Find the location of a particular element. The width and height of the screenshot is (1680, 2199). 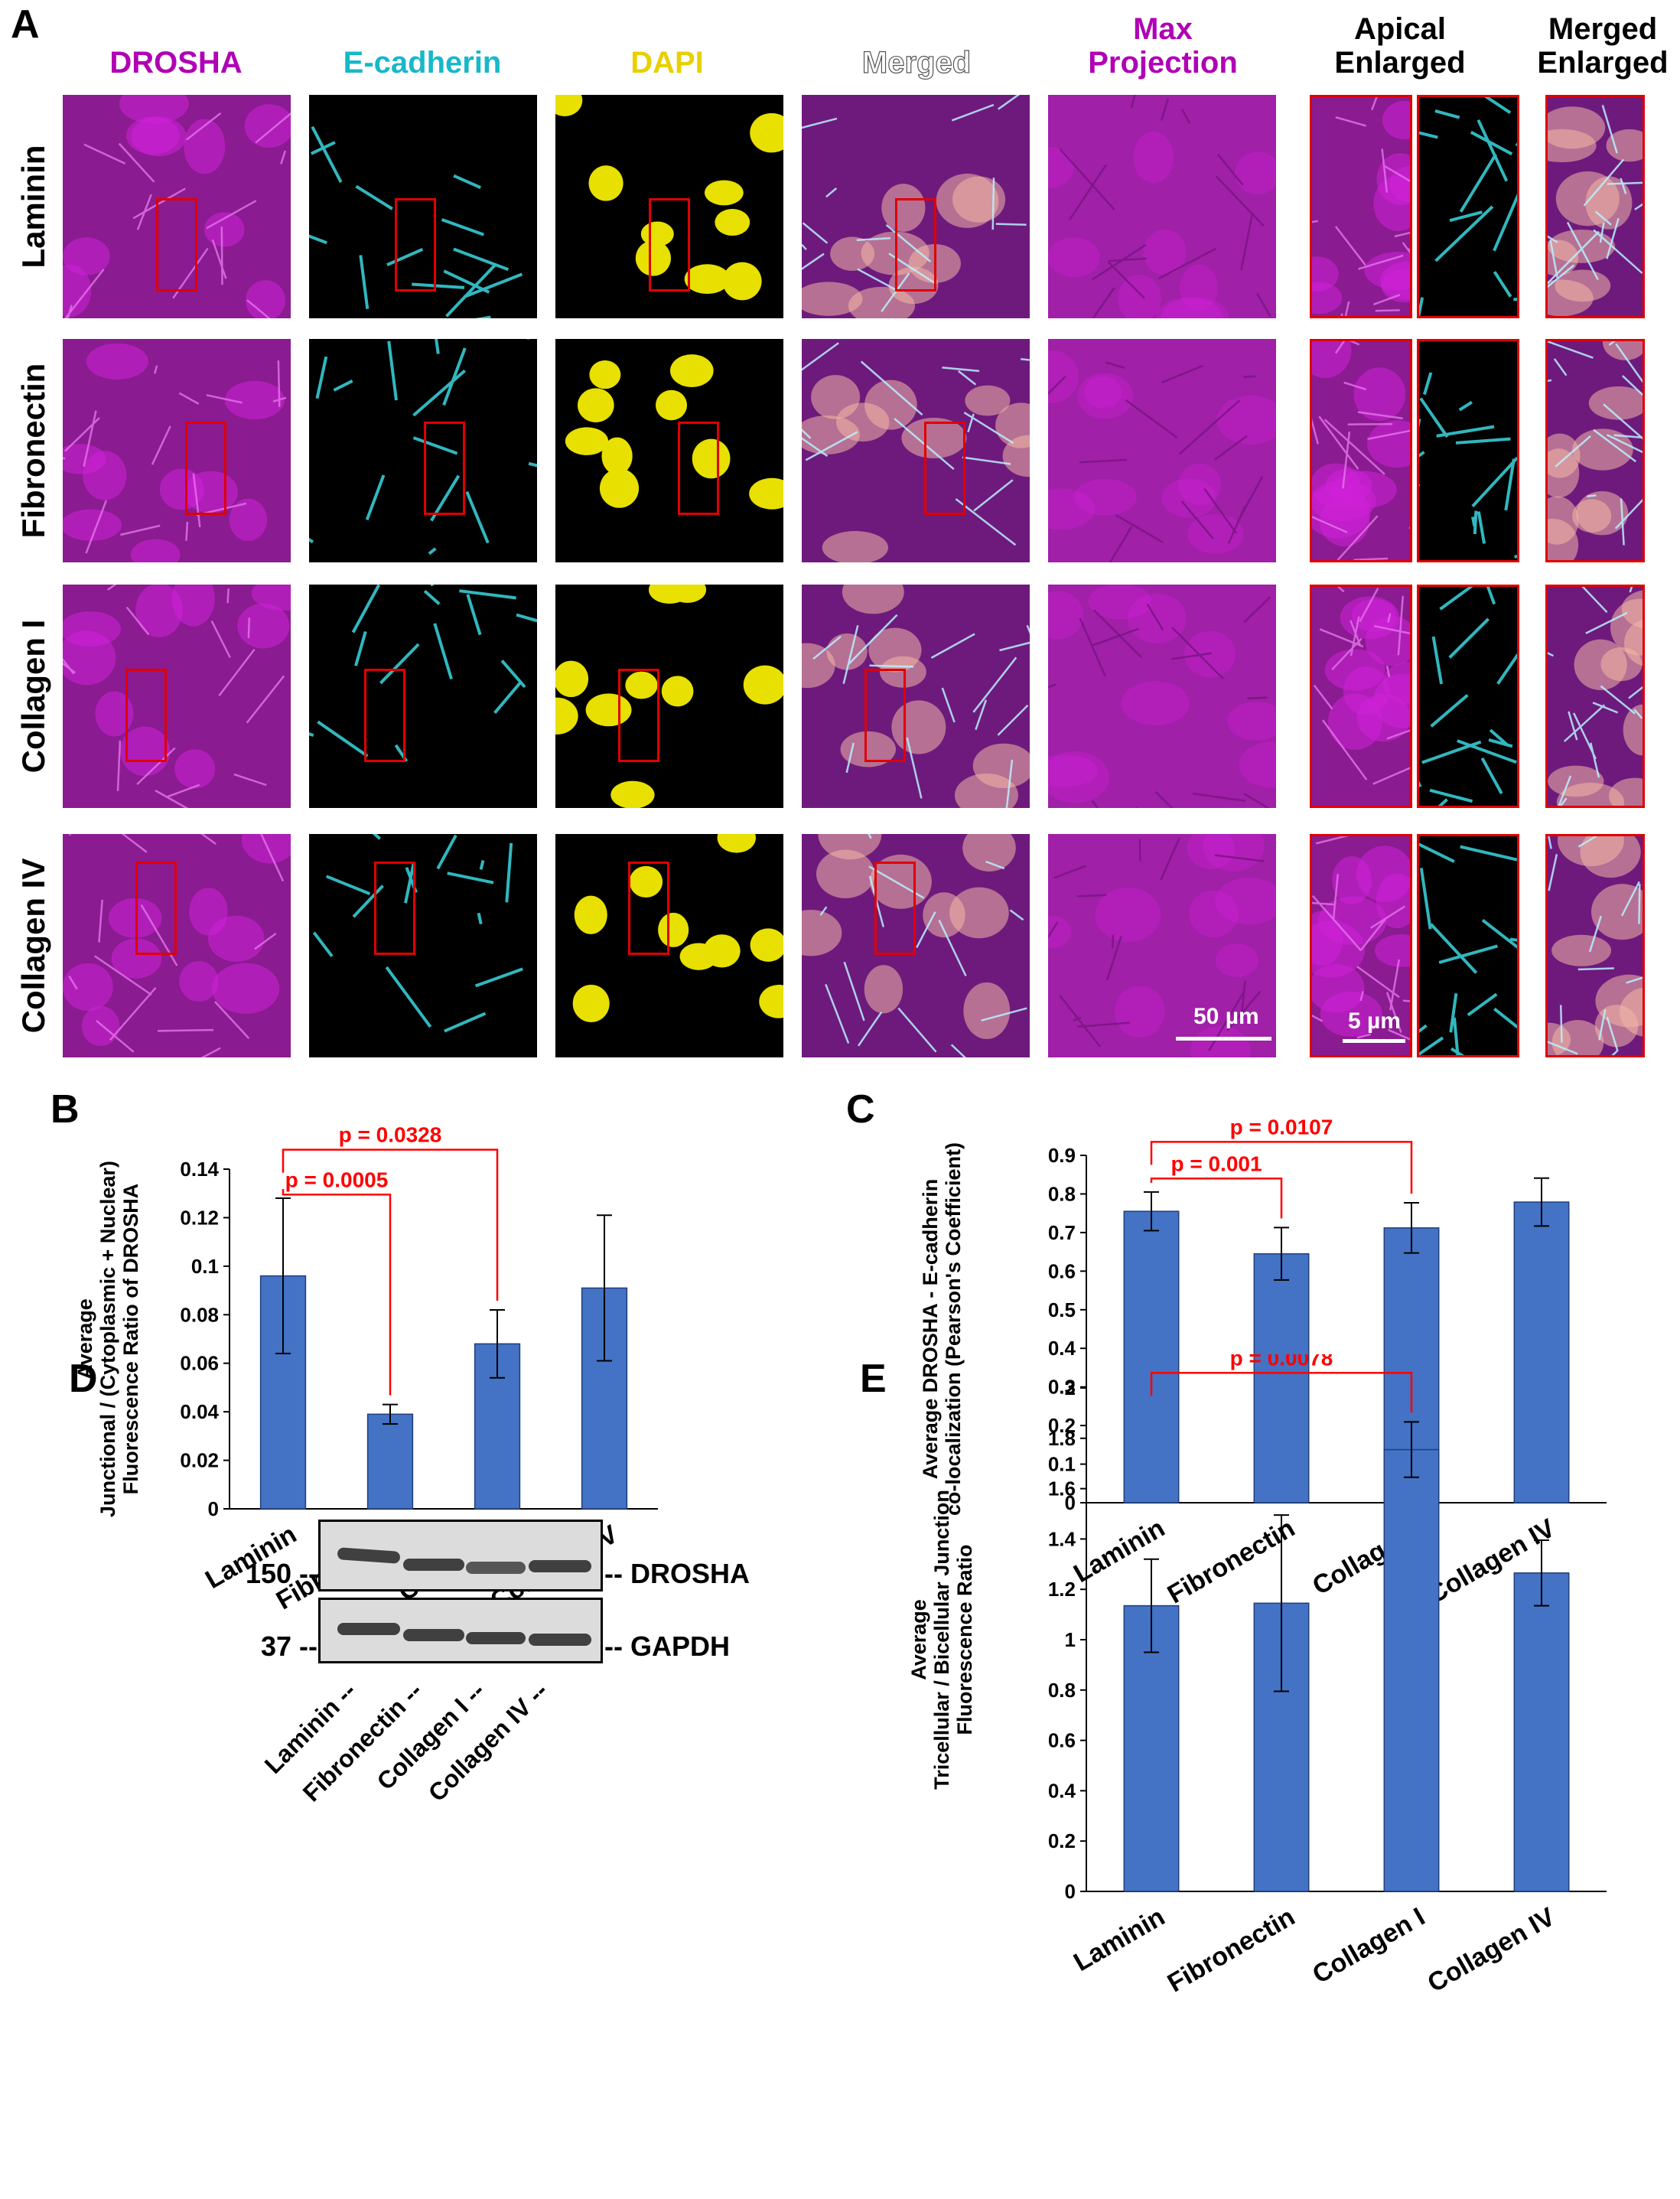

micrograph-ecadherin-fibronectin is located at coordinates (423, 450).